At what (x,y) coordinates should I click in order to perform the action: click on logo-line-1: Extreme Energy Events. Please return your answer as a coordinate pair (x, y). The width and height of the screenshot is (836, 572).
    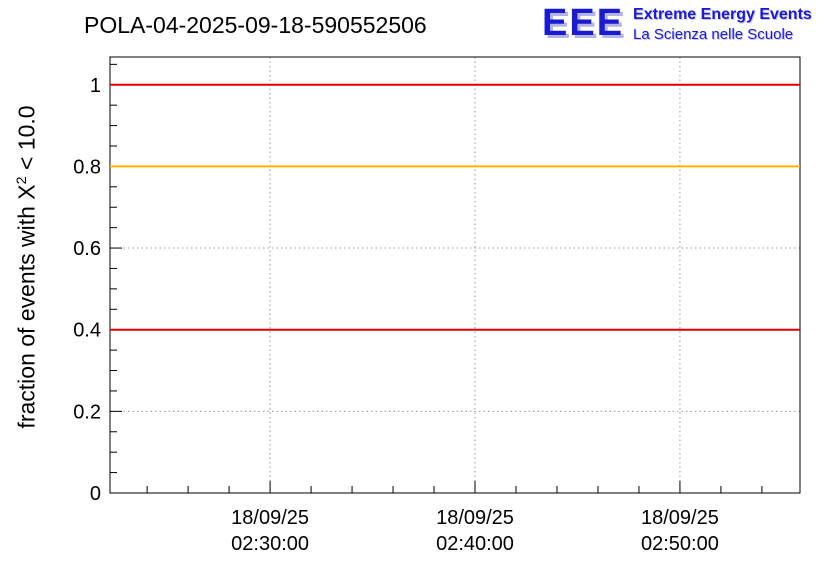
    Looking at the image, I should click on (722, 14).